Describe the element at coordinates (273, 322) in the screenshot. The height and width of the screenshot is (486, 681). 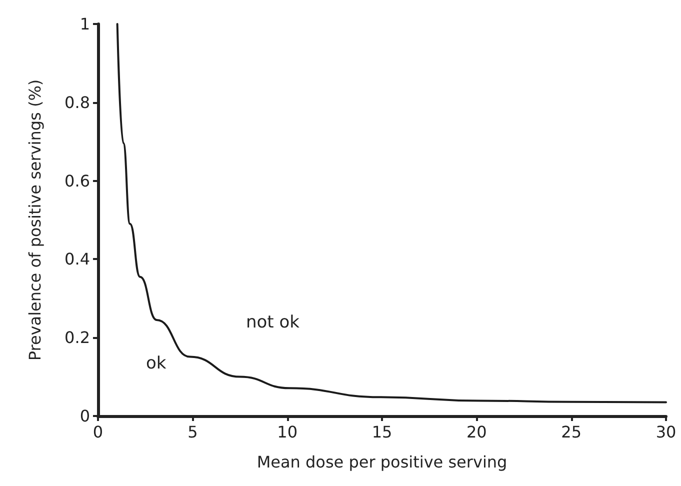
I see `annotation: not ok` at that location.